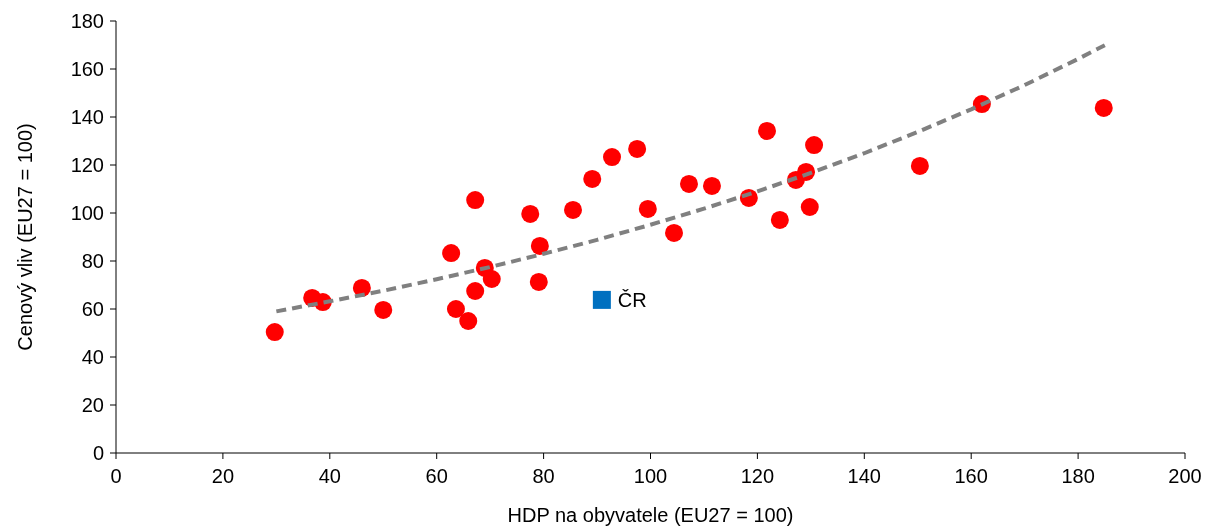 This screenshot has width=1208, height=528. Describe the element at coordinates (98, 453) in the screenshot. I see `y-tick-label: 0` at that location.